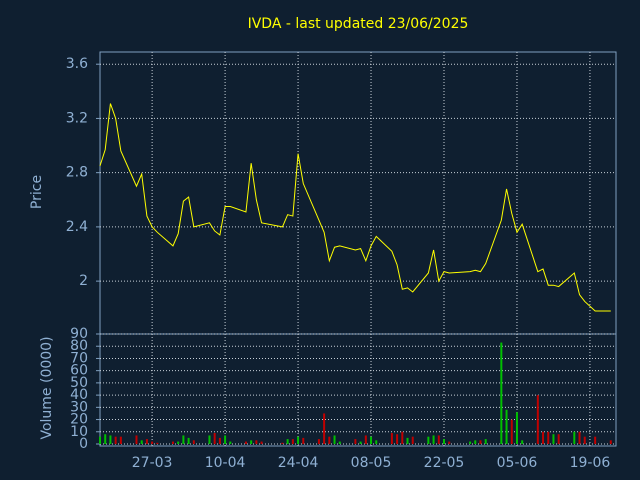 This screenshot has height=480, width=640. What do you see at coordinates (79, 407) in the screenshot?
I see `y-tick-label: 30` at bounding box center [79, 407].